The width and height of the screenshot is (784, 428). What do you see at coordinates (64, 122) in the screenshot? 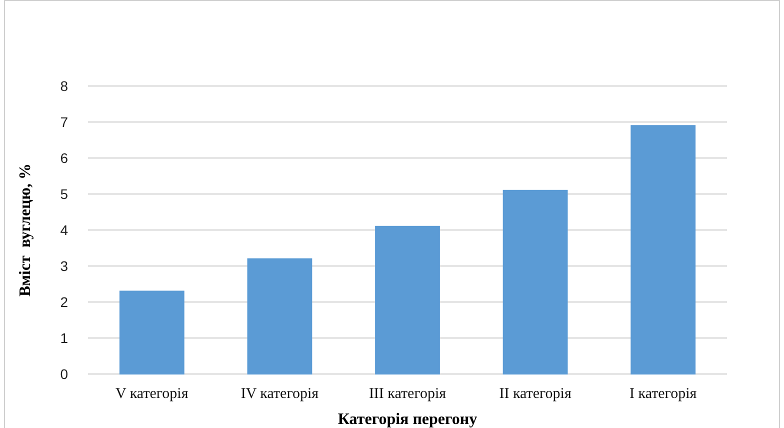
I see `y-tick-label: 7` at bounding box center [64, 122].